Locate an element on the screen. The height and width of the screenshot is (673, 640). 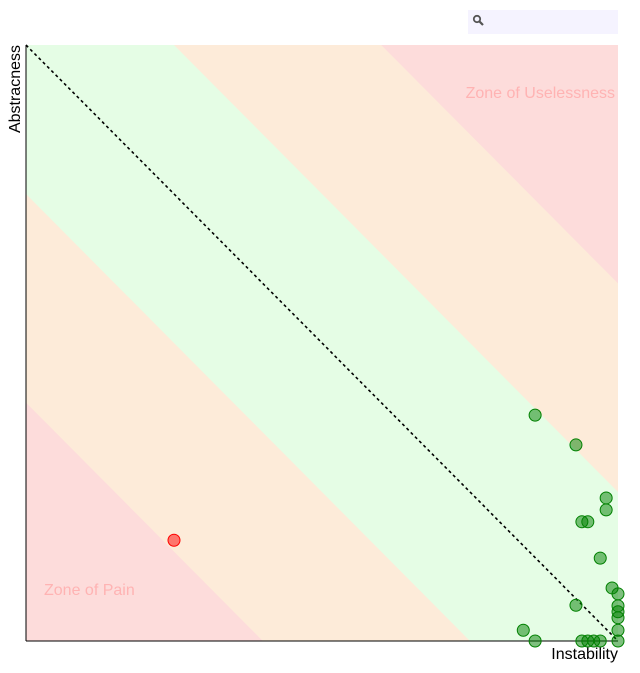
x-axis-label: Instability is located at coordinates (584, 654).